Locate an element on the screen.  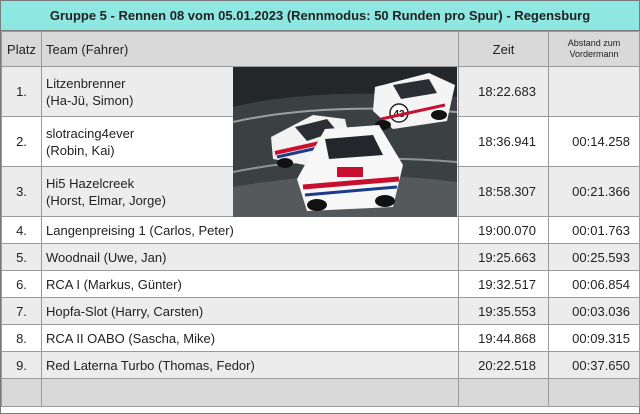
rank-cell: 2. is located at coordinates (21, 141).